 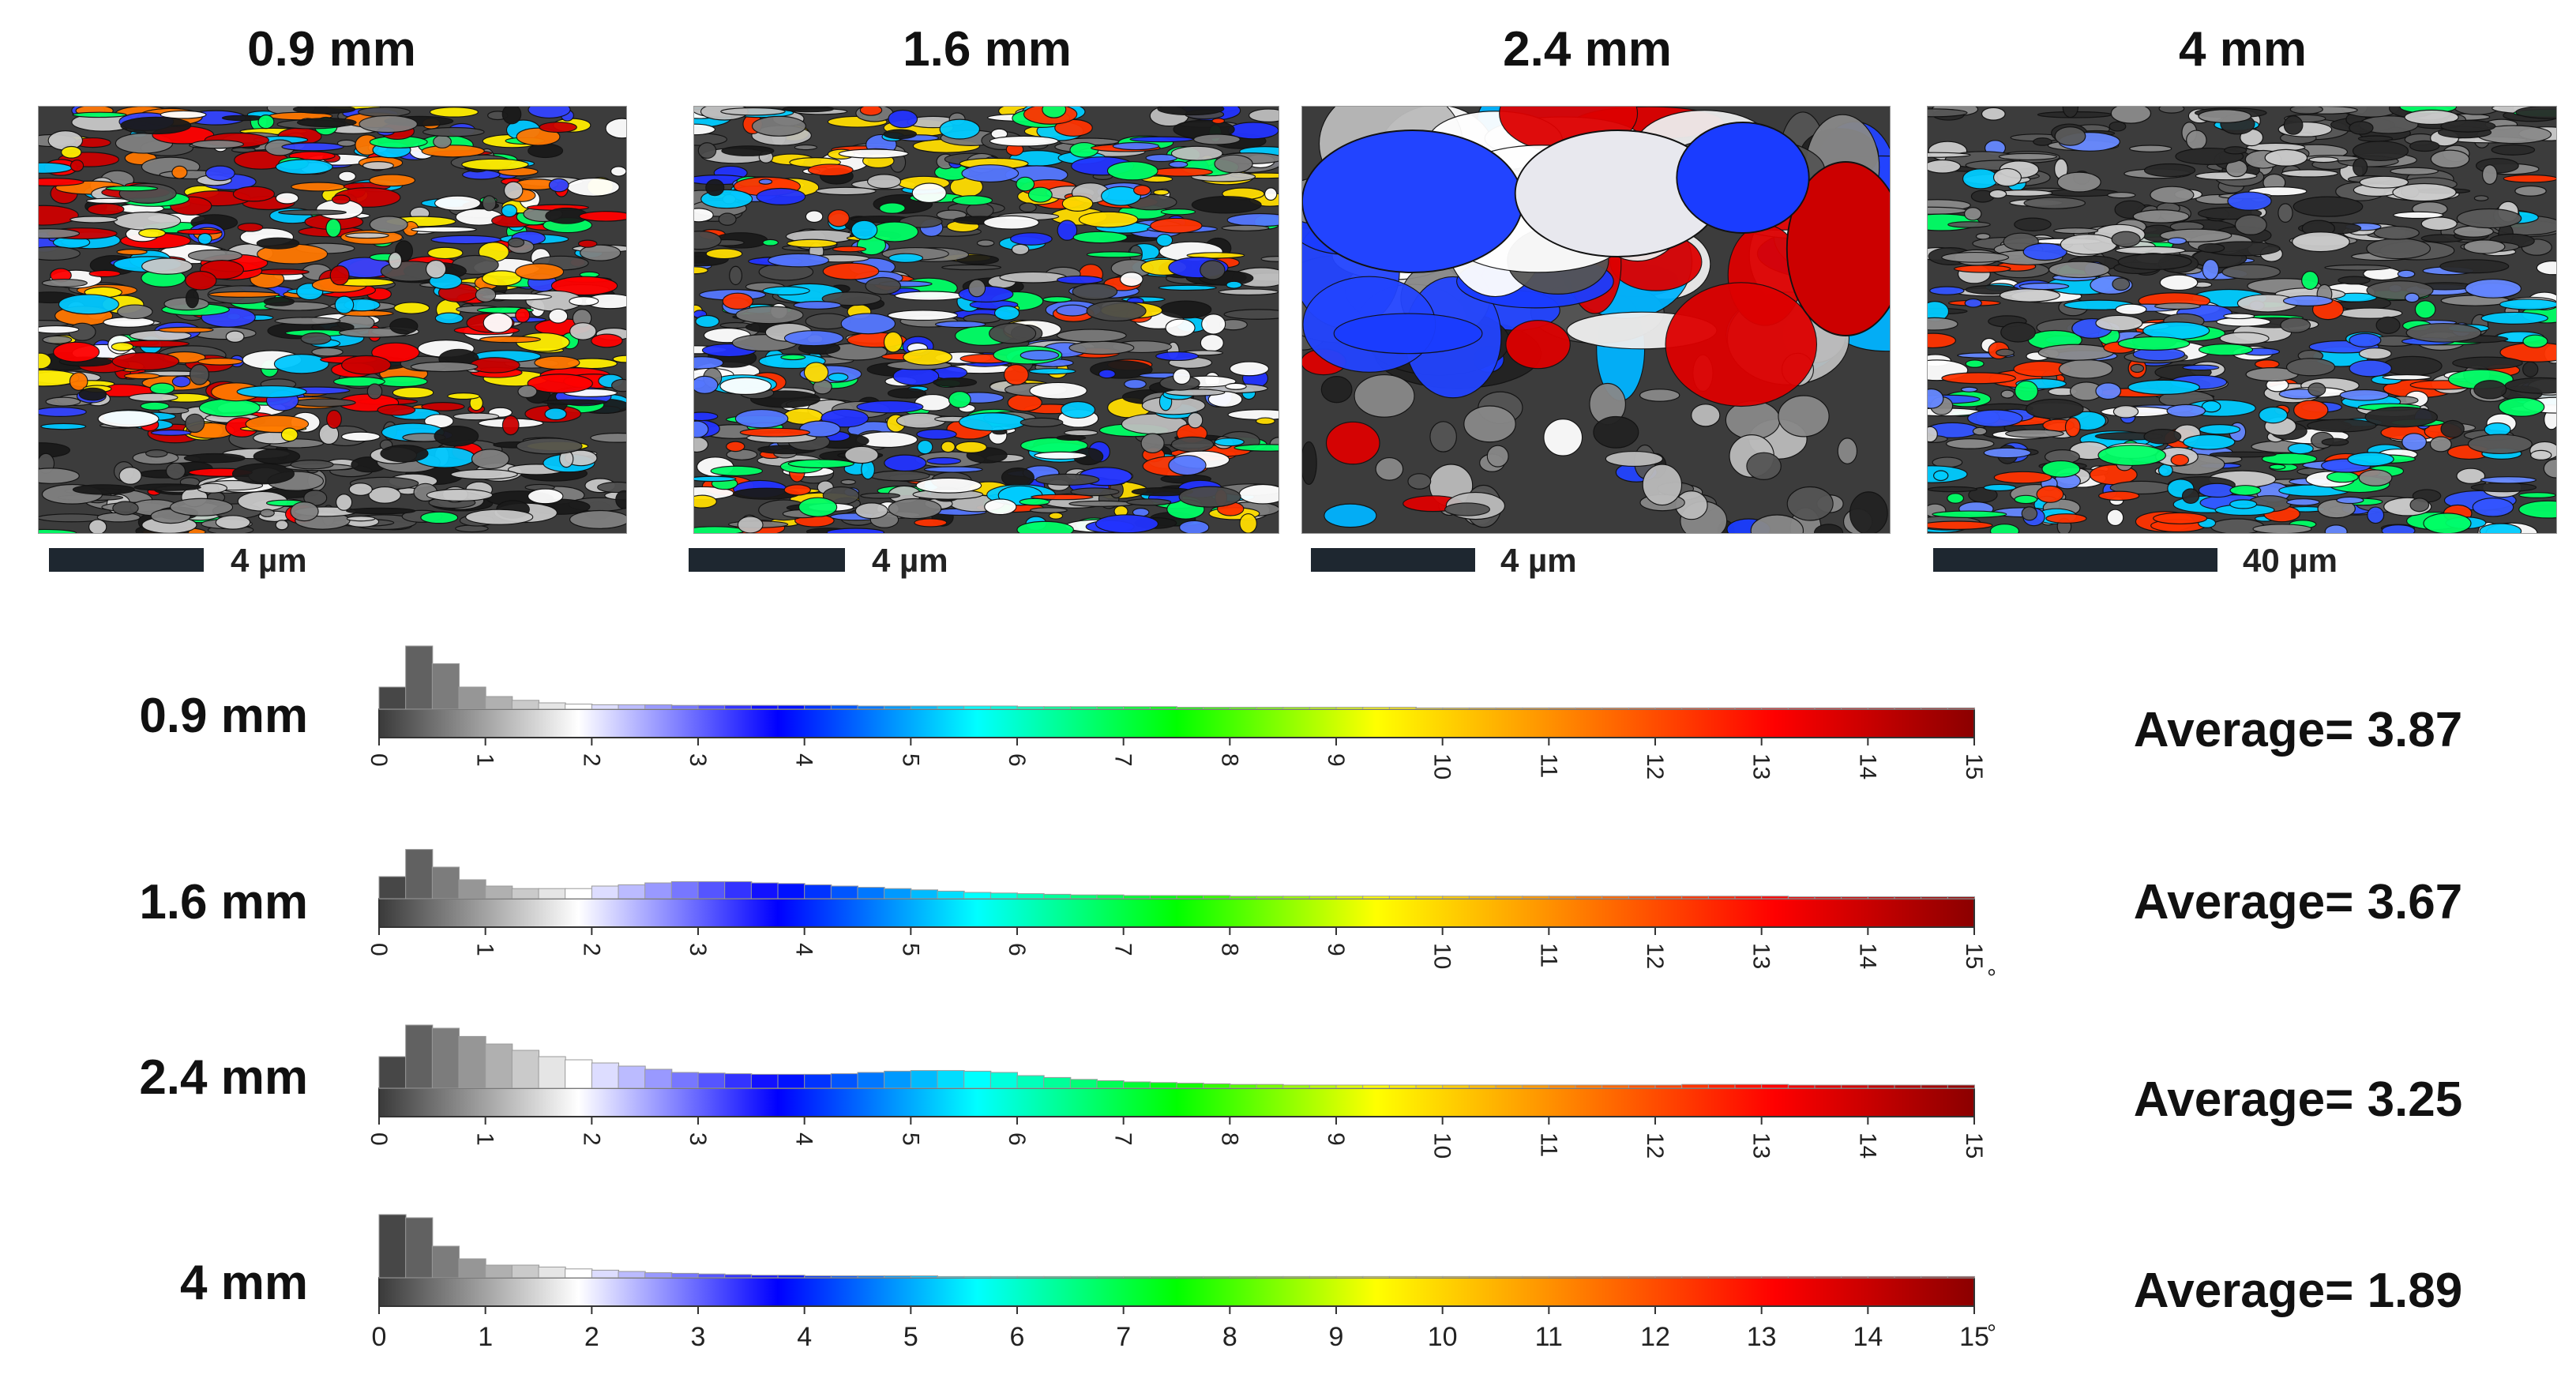 I want to click on scale-label-1: 4 µm, so click(x=910, y=560).